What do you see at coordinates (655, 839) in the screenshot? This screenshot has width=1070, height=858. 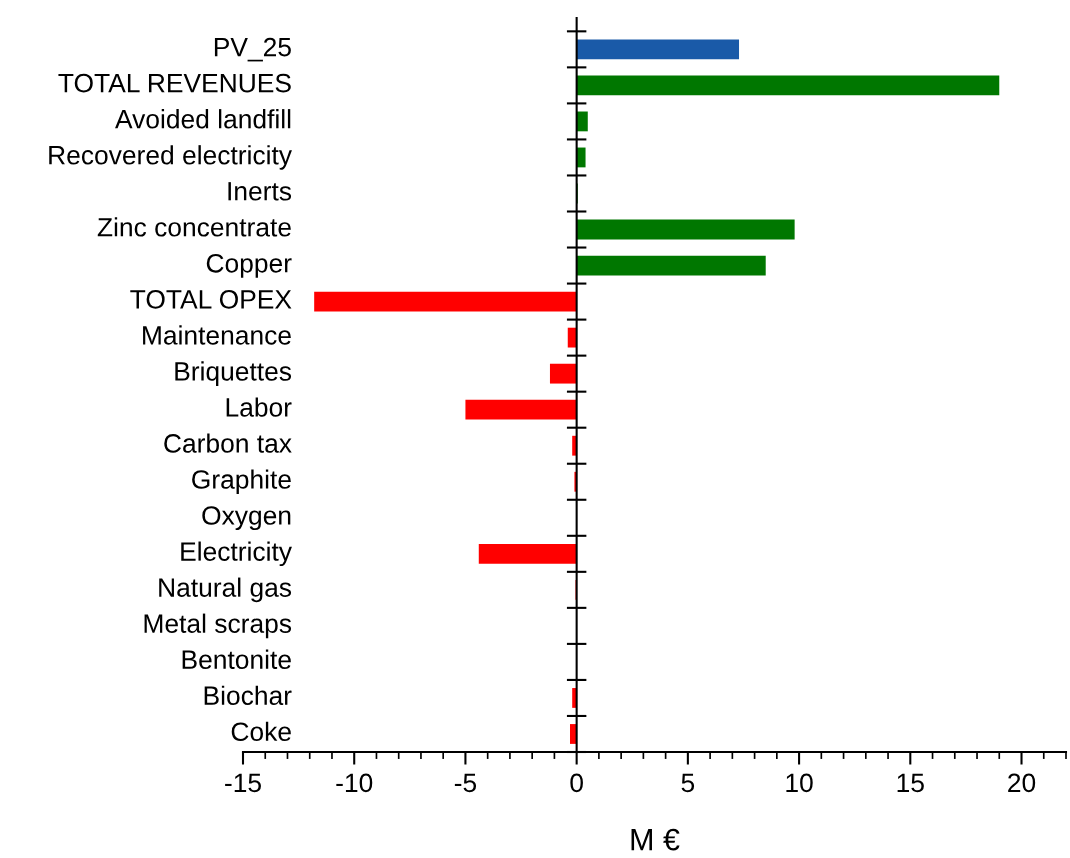 I see `x-axis-title: M €` at bounding box center [655, 839].